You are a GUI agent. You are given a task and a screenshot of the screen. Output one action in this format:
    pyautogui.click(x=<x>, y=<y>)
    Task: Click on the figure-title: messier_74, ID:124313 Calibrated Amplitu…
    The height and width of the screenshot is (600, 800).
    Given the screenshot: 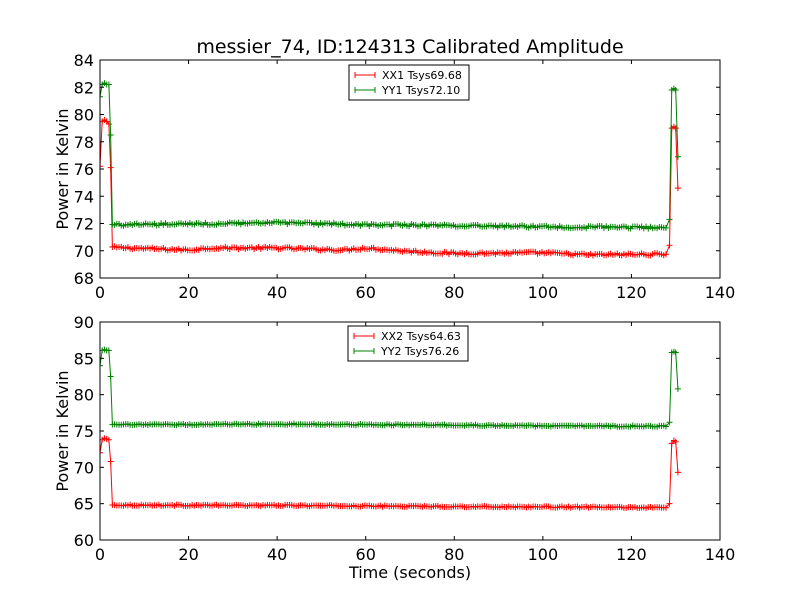 What is the action you would take?
    pyautogui.click(x=409, y=47)
    